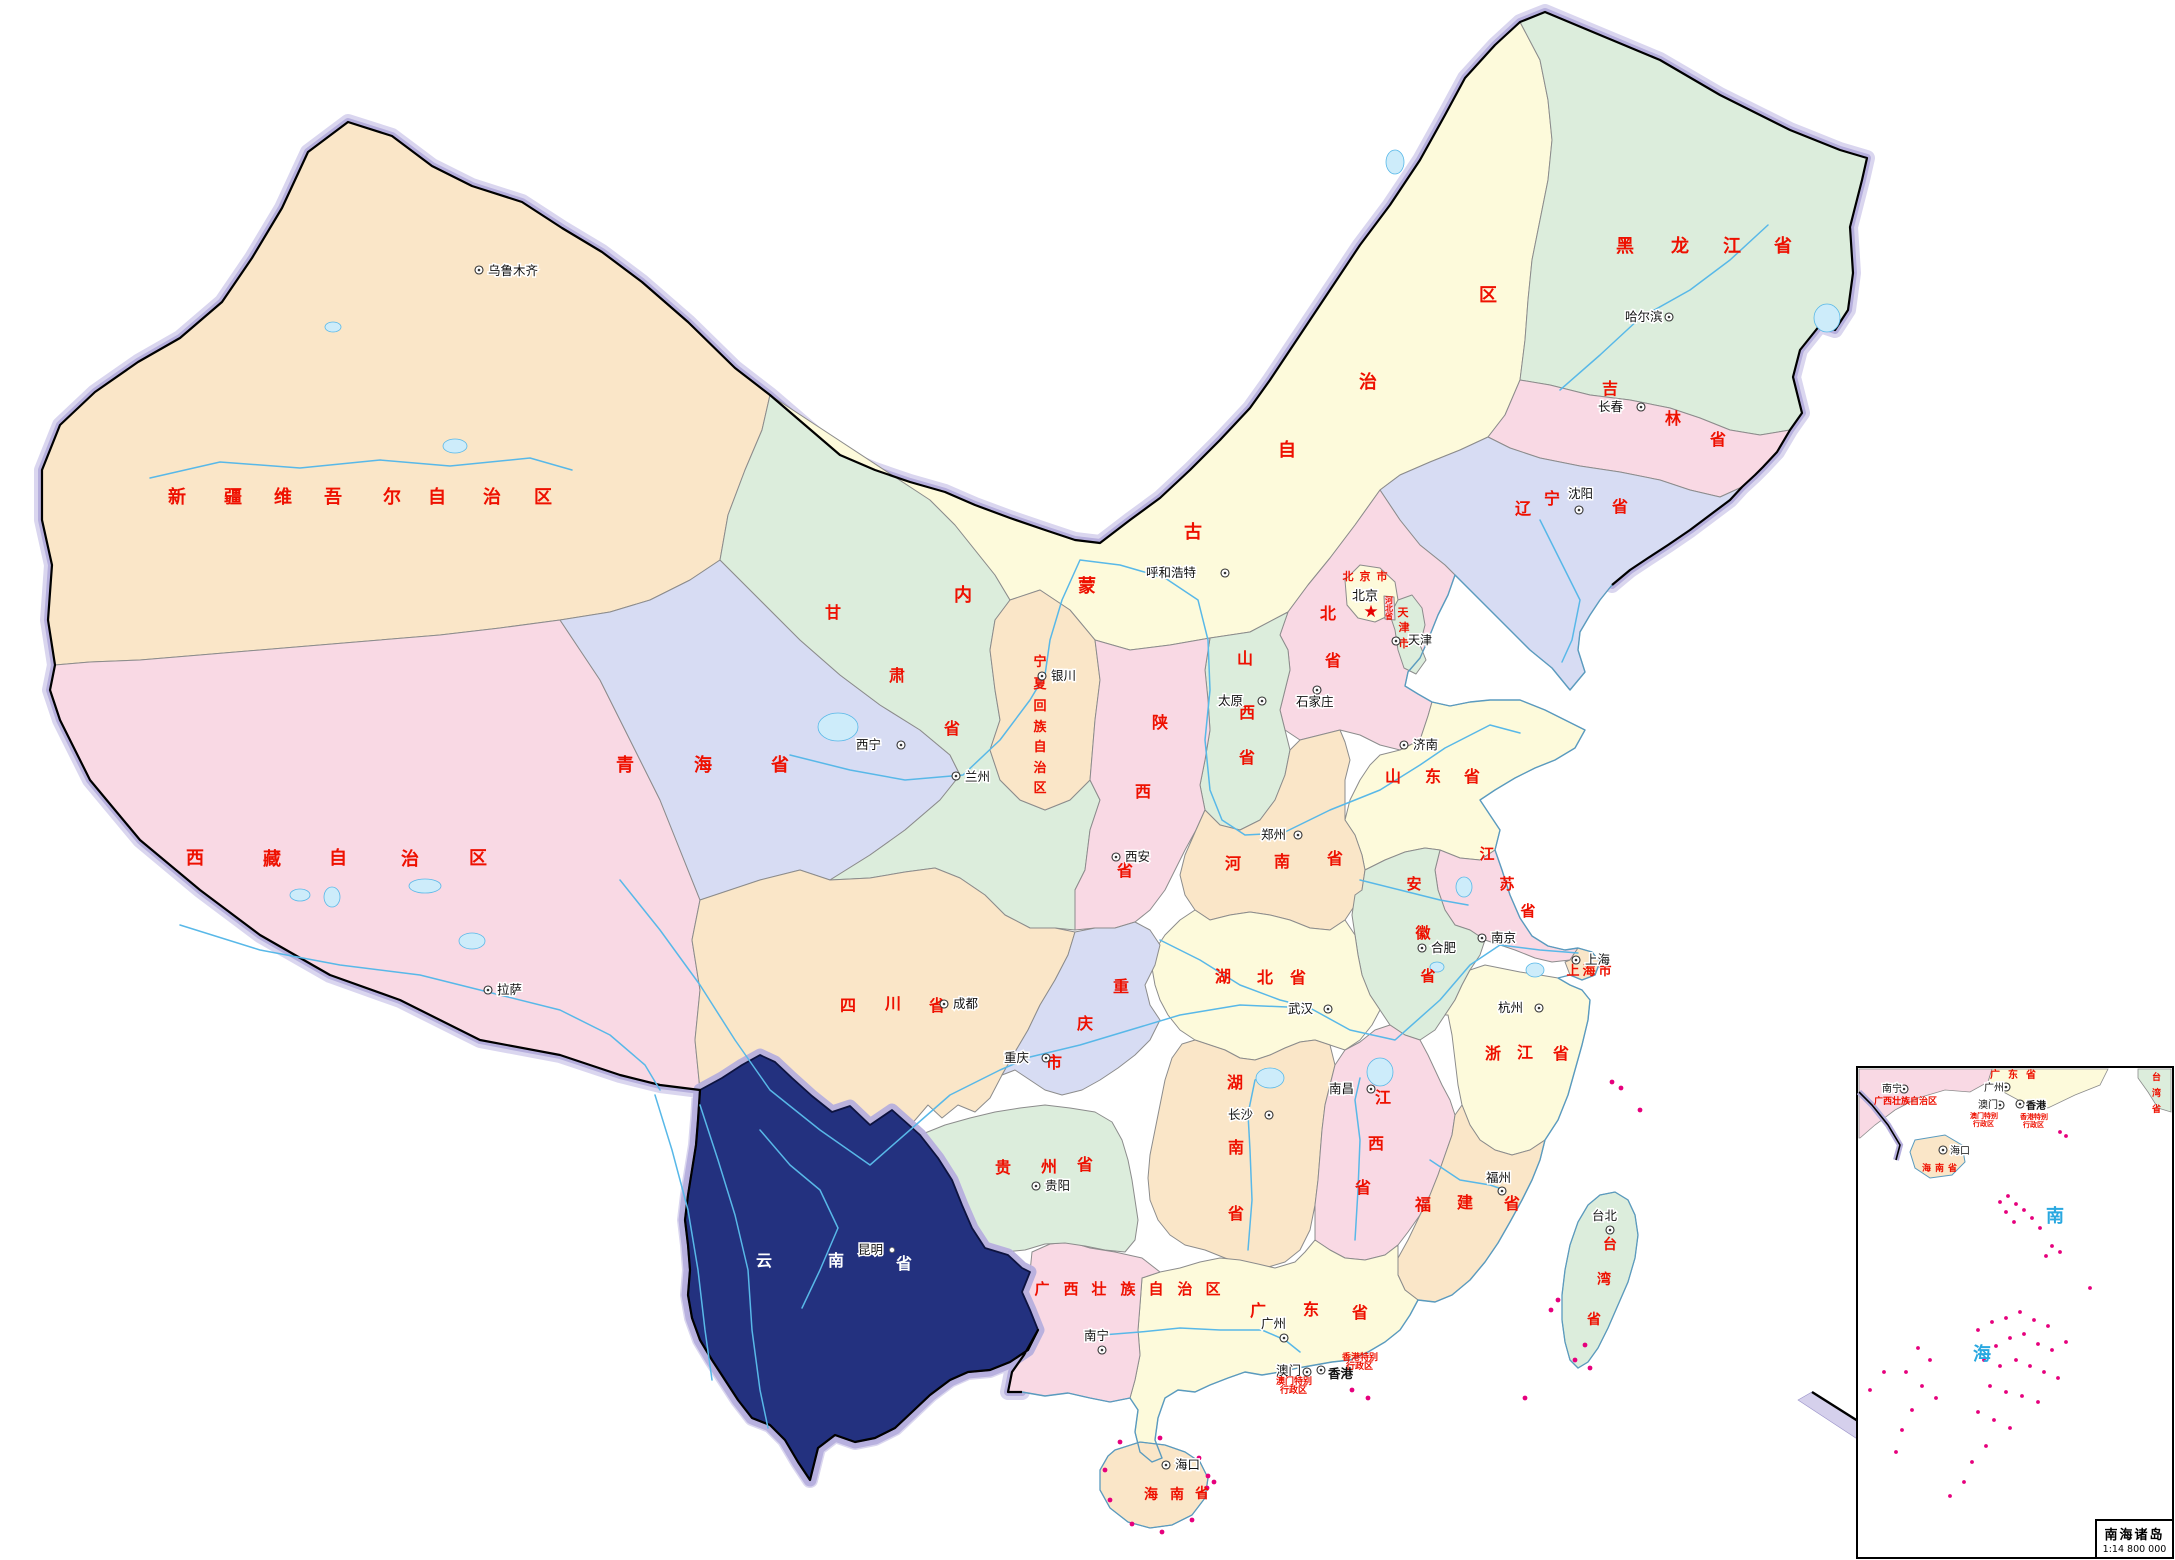  I want to click on city-haerbin: 哈尔滨, so click(1649, 317).